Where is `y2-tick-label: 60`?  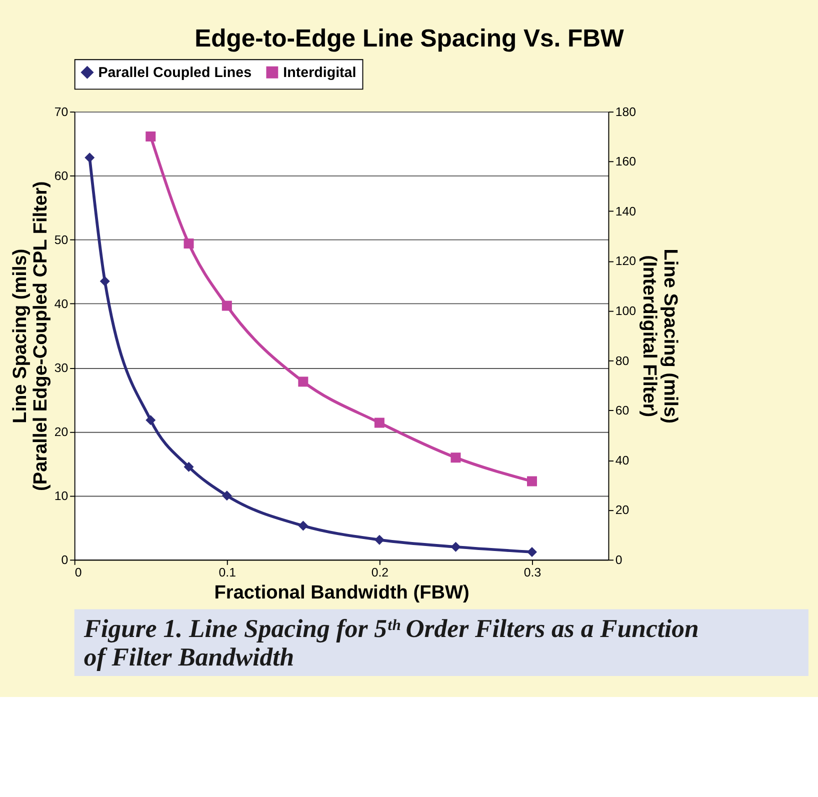 y2-tick-label: 60 is located at coordinates (622, 411).